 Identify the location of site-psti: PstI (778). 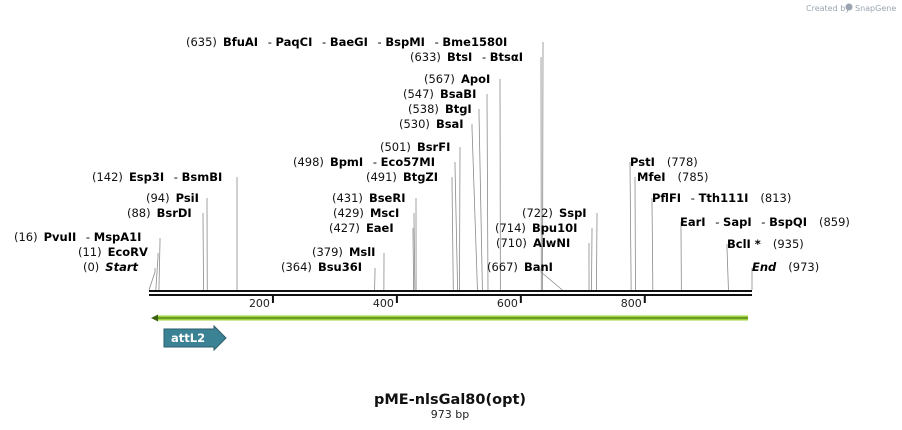
(664, 162).